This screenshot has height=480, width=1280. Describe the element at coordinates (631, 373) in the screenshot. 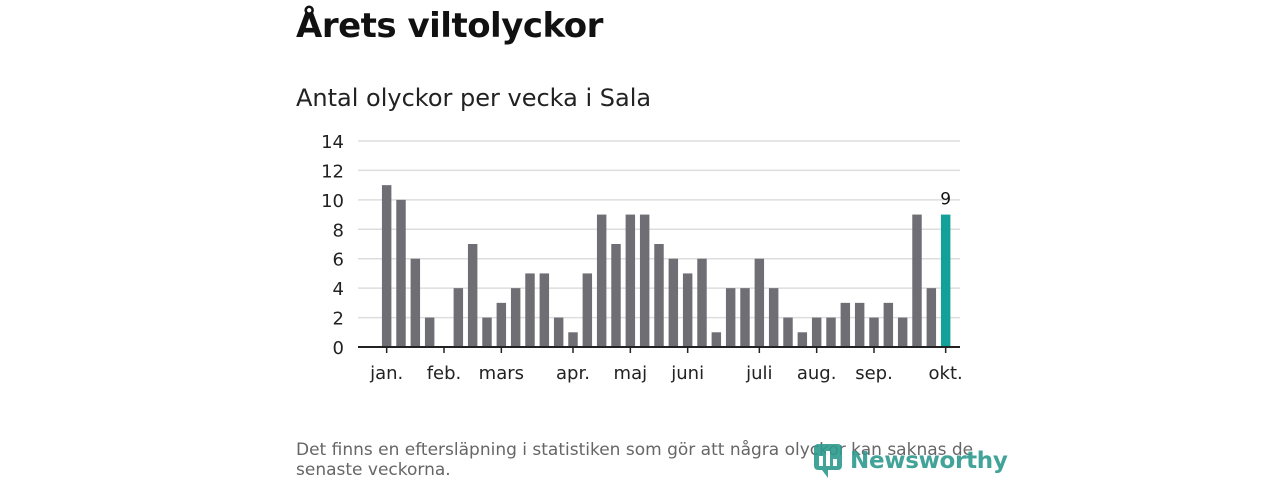

I see `x-tick-label: maj` at that location.